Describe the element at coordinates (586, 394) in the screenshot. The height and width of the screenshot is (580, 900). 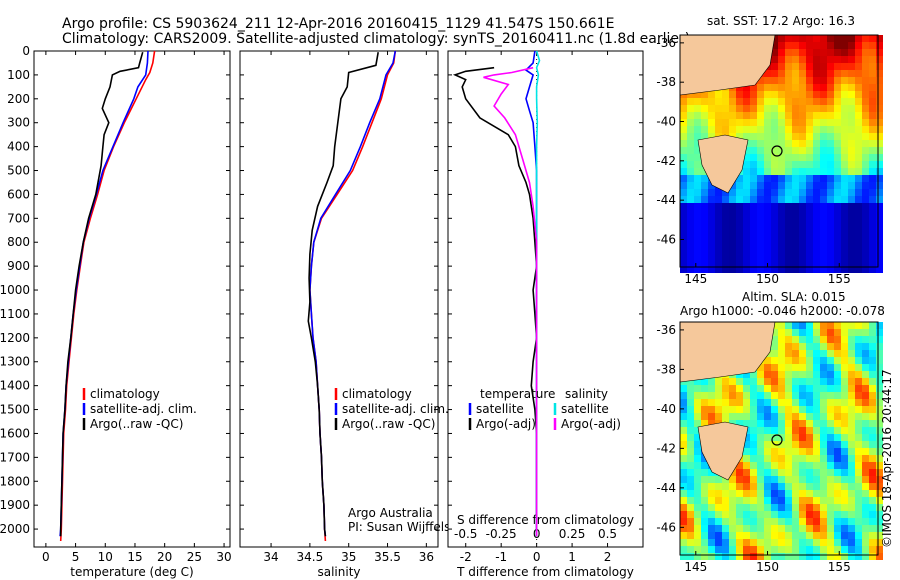
I see `legend-label: salinity` at that location.